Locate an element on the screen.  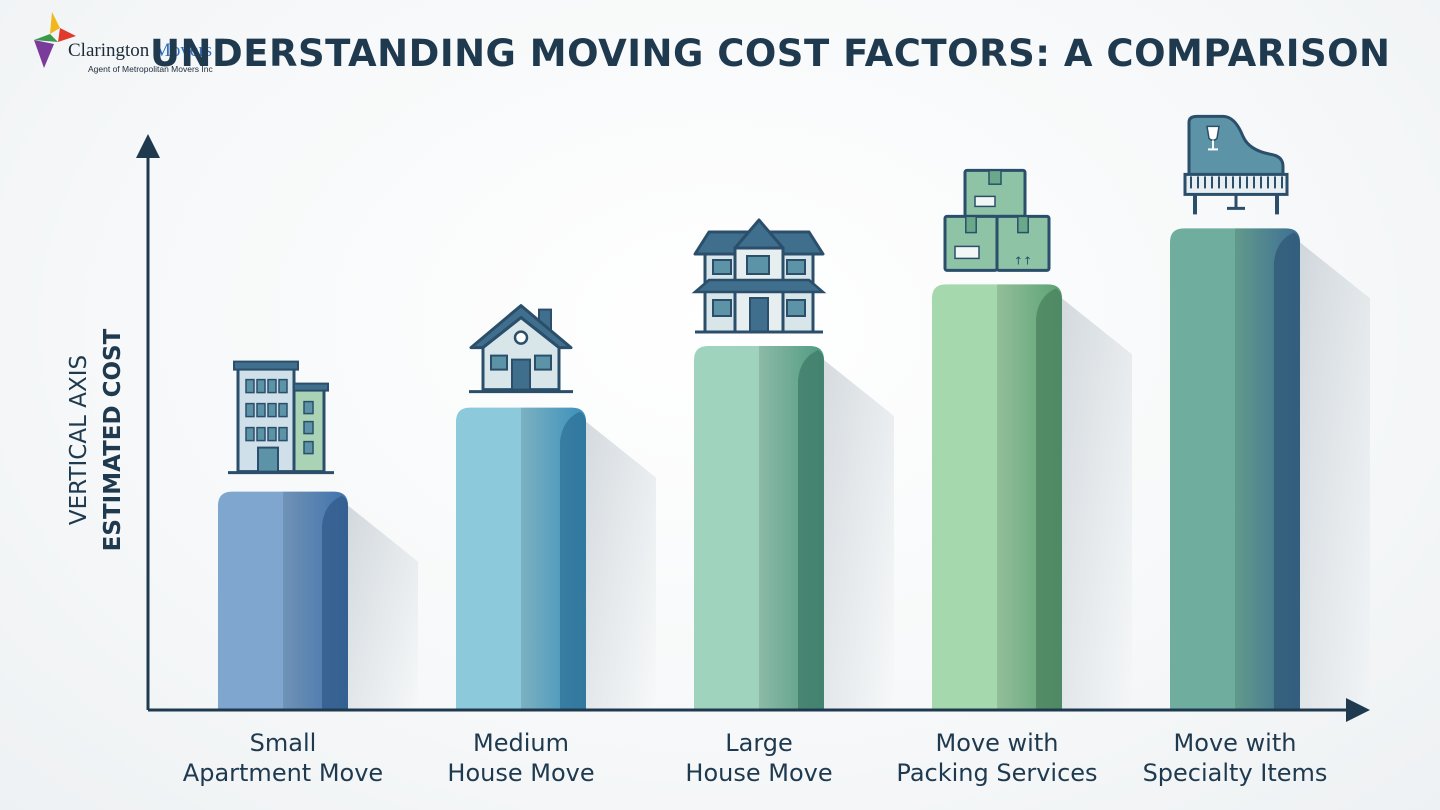
logo-name-part2: Movers is located at coordinates (183, 50).